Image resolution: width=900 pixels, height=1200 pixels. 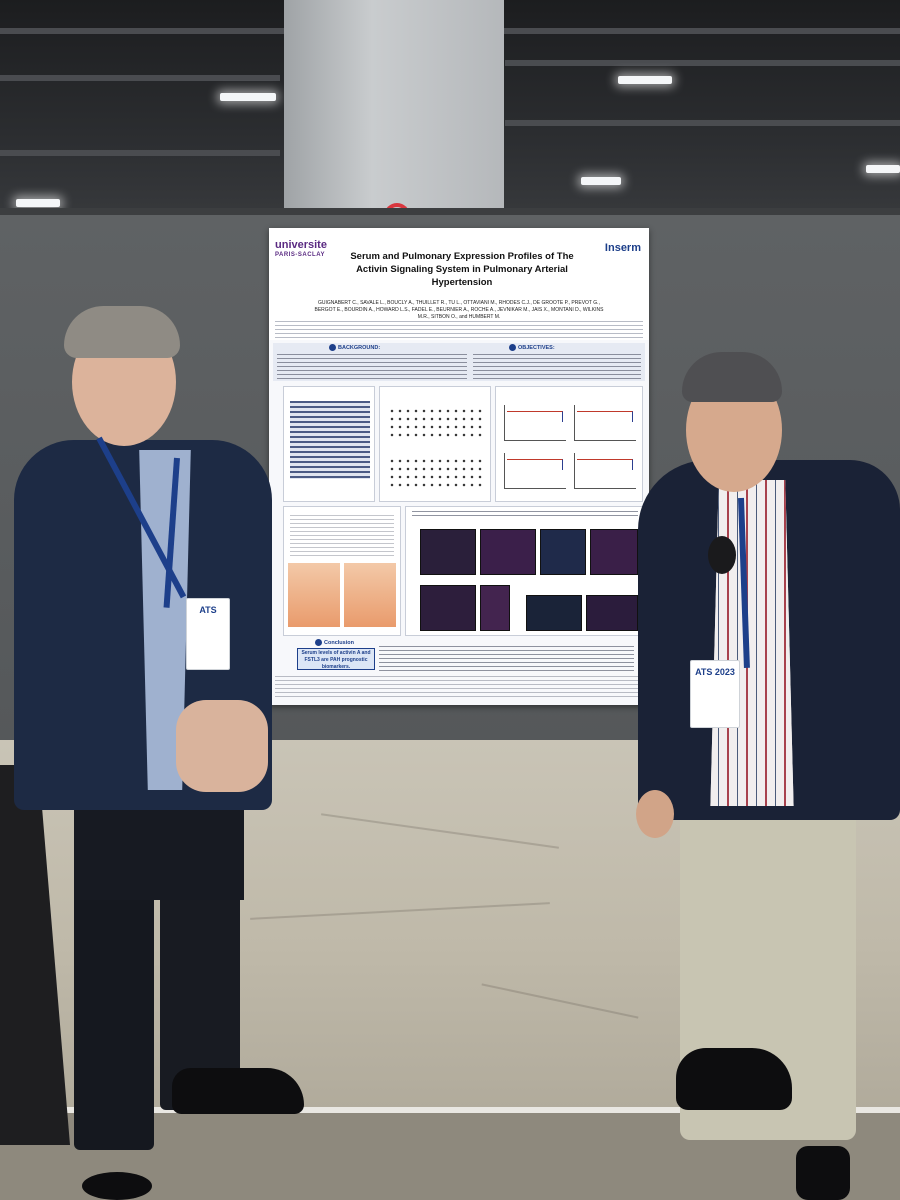 I want to click on background-text, so click(x=372, y=367).